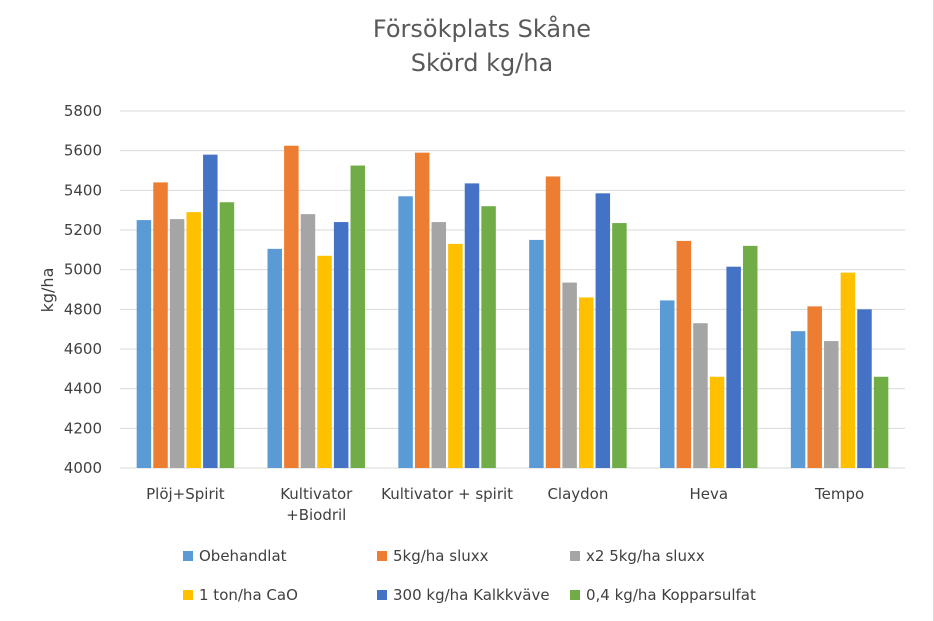  I want to click on y-tick-label: 4200, so click(83, 428).